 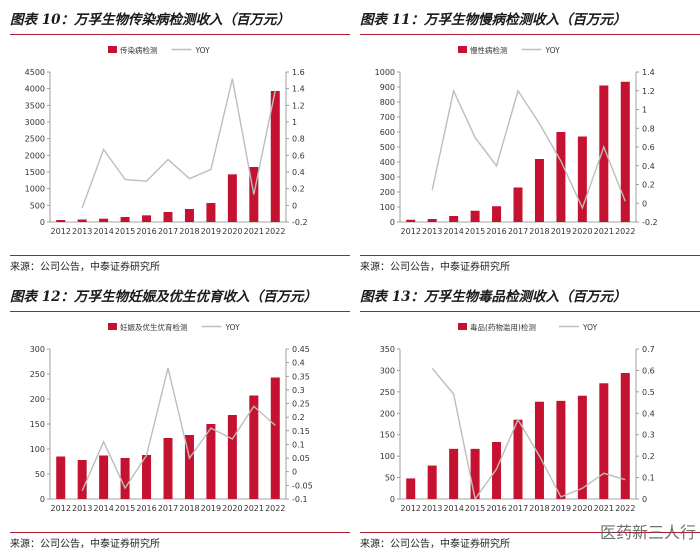 I want to click on right-tick-label: 0.2, so click(x=298, y=189).